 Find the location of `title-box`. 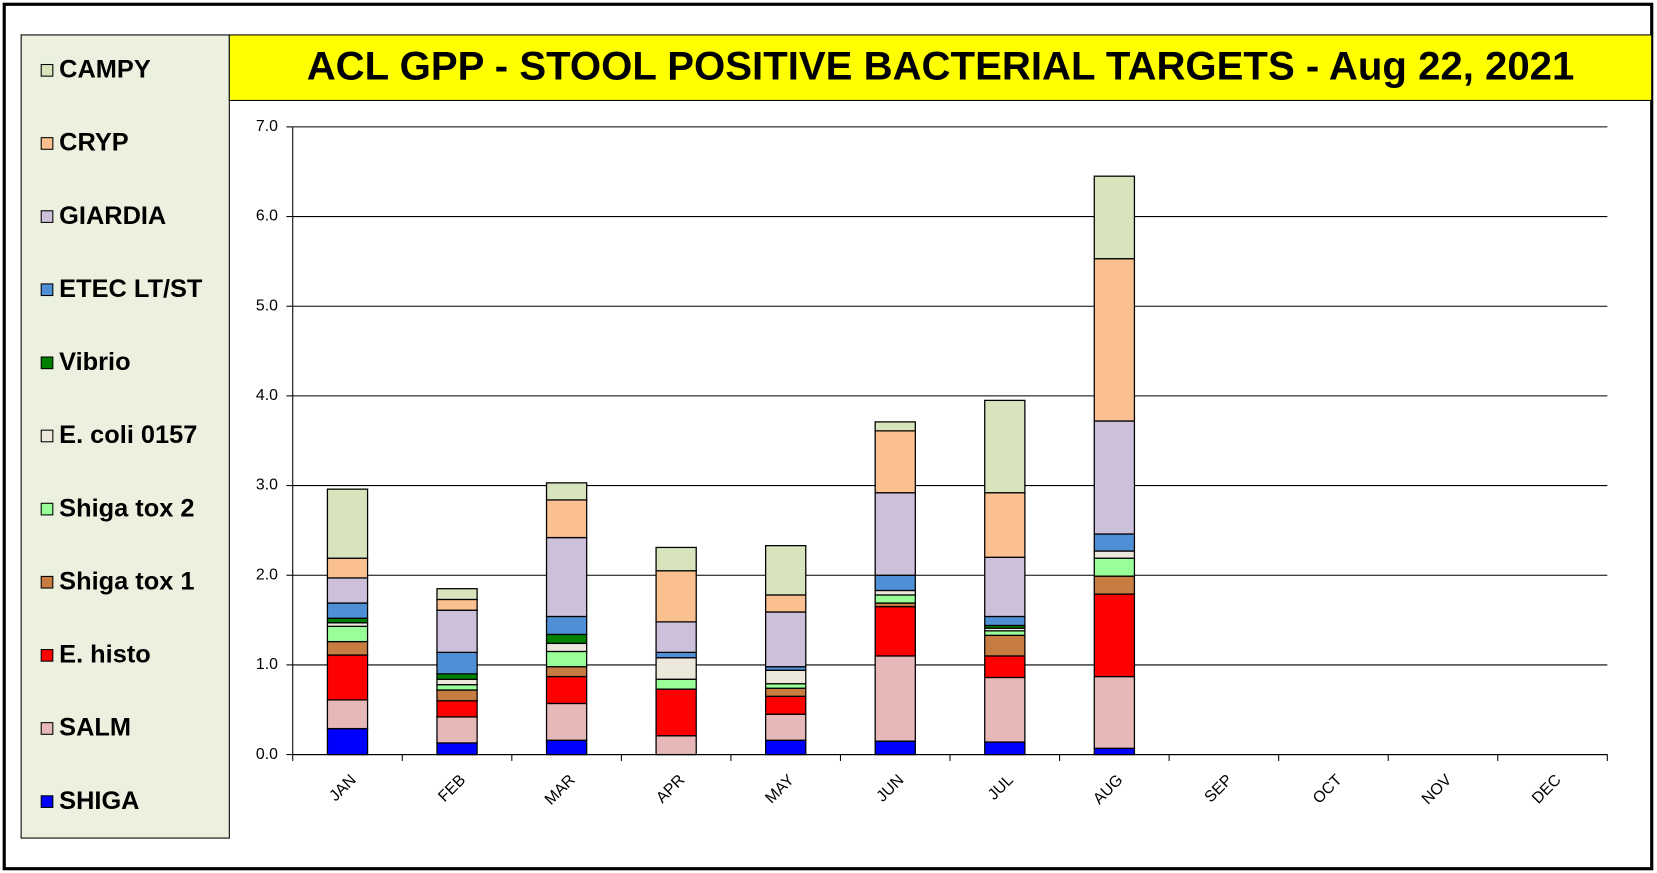

title-box is located at coordinates (940, 67).